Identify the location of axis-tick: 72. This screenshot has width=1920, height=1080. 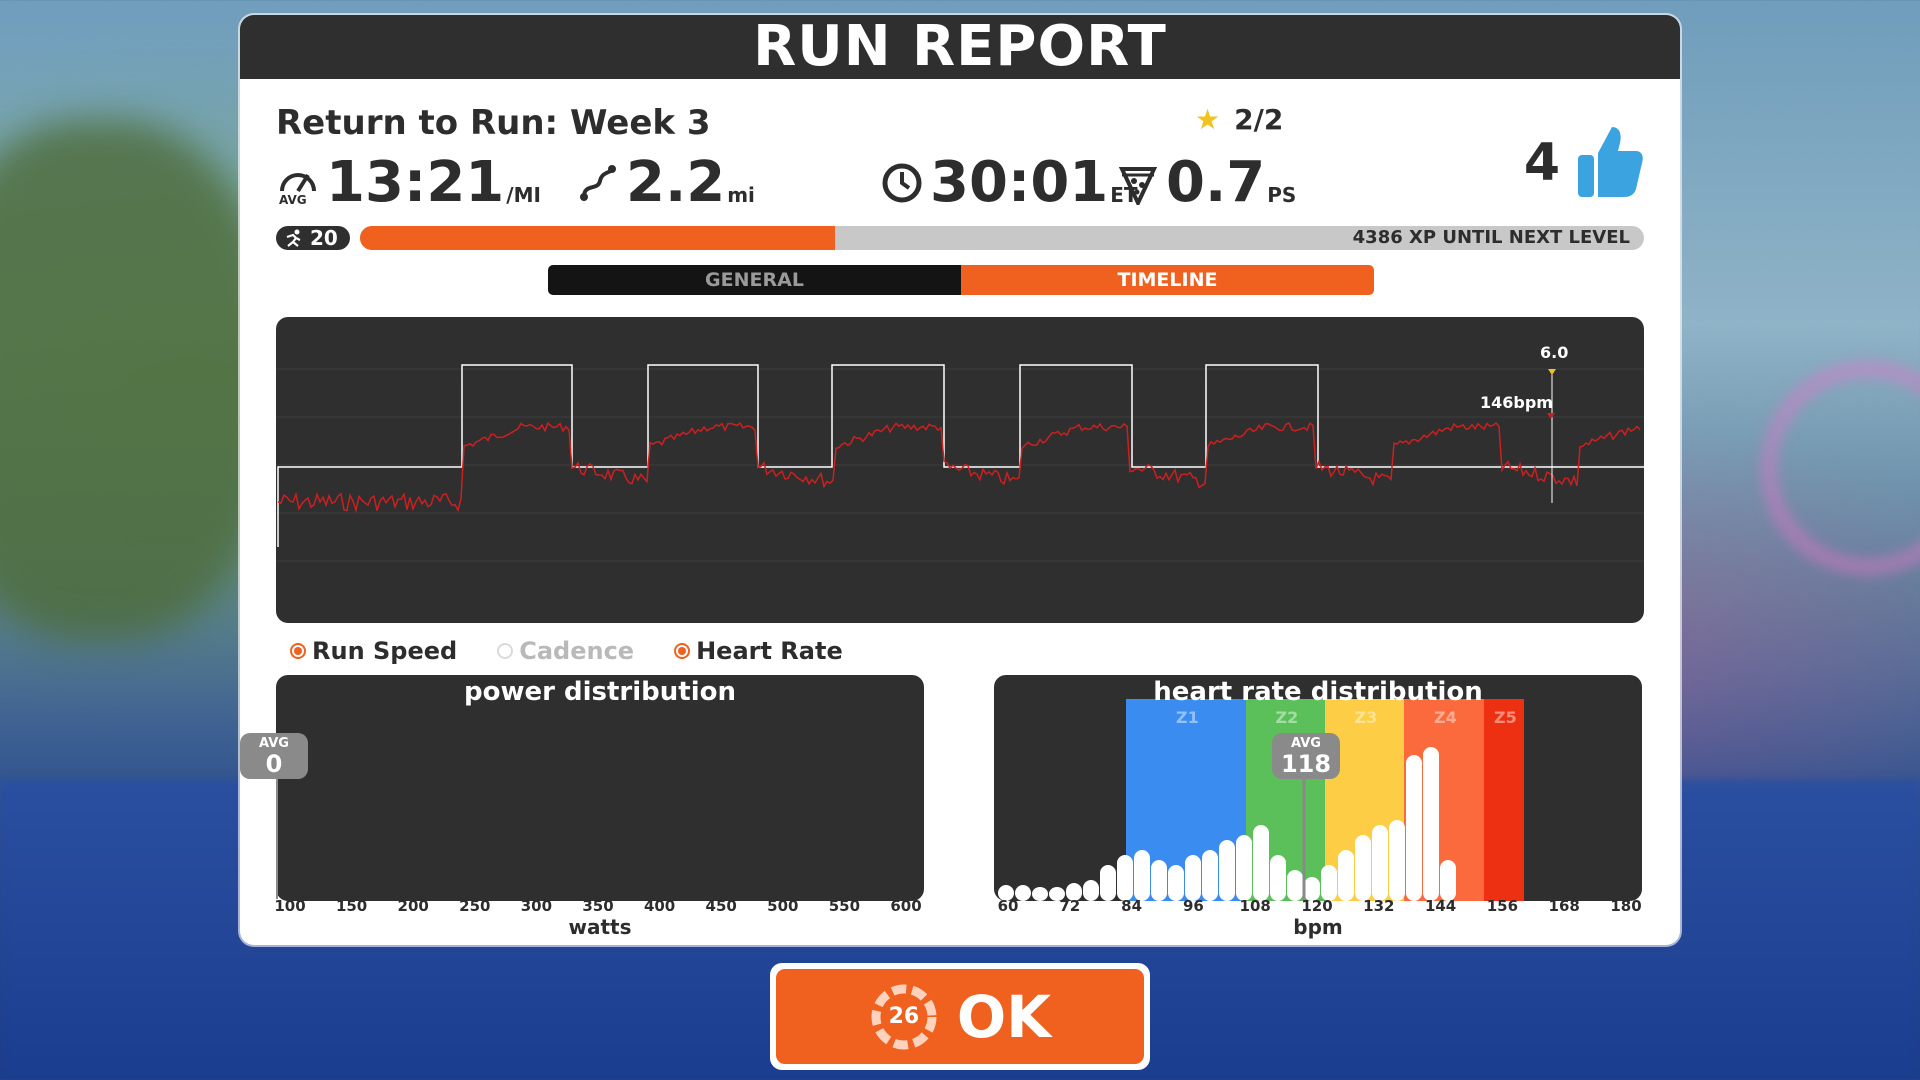
(1070, 906).